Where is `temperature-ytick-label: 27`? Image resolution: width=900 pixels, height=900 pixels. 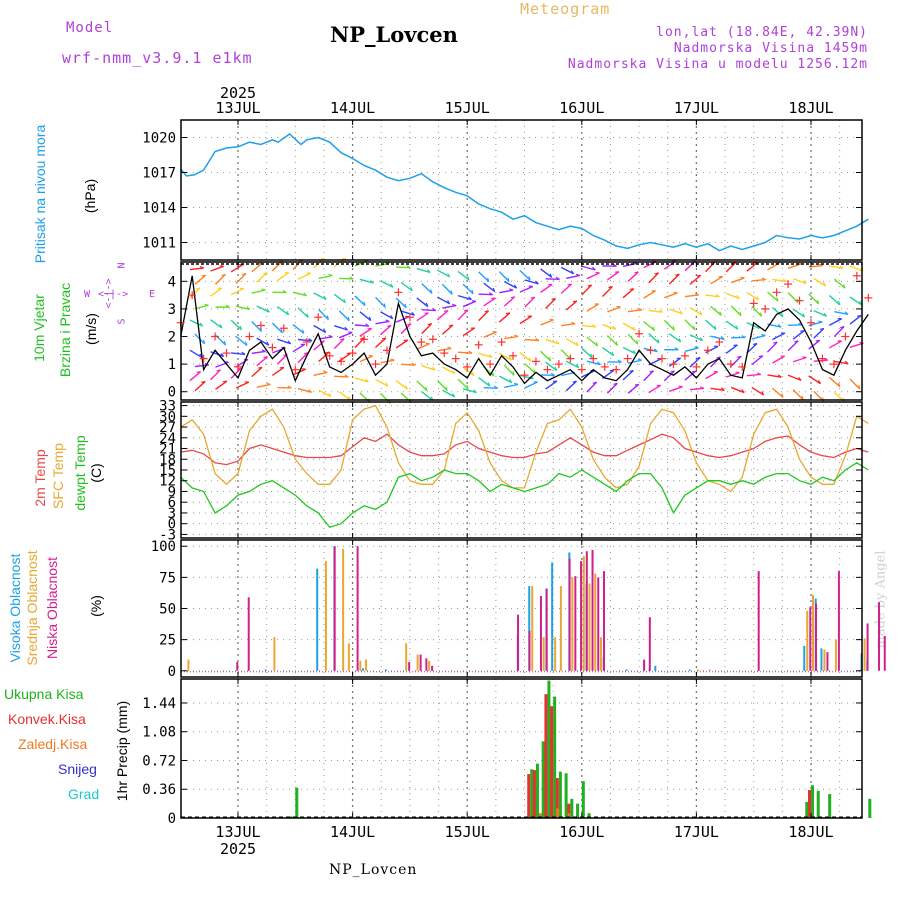
temperature-ytick-label: 27 is located at coordinates (167, 428).